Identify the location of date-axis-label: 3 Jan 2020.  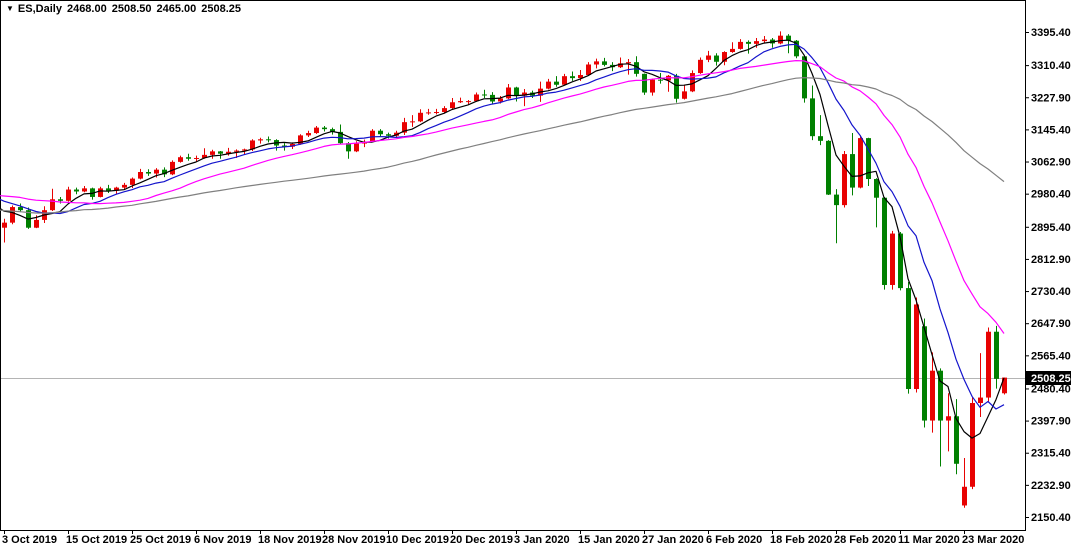
(542, 540).